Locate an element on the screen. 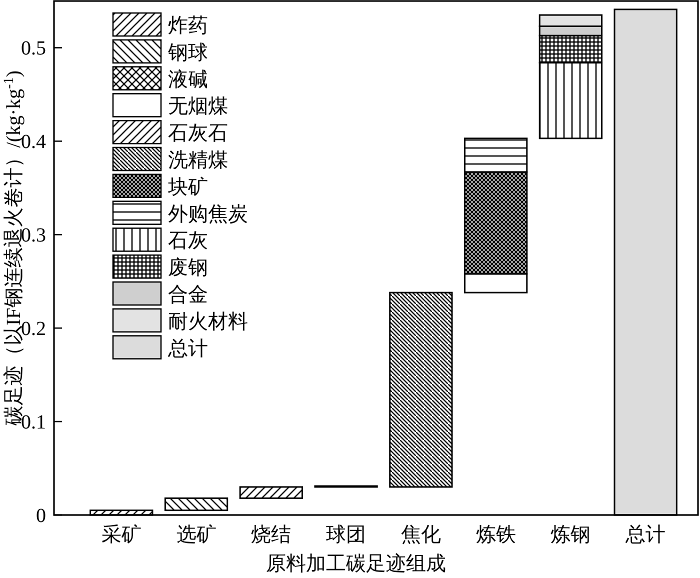 The width and height of the screenshot is (700, 578). legend-label: 洗精煤 is located at coordinates (198, 161).